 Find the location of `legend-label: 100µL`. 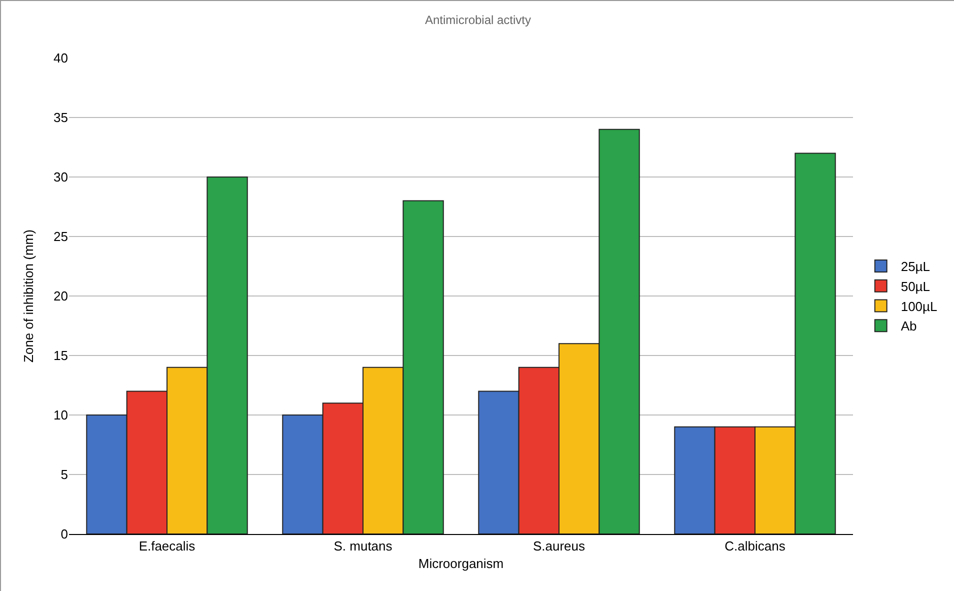

legend-label: 100µL is located at coordinates (919, 306).